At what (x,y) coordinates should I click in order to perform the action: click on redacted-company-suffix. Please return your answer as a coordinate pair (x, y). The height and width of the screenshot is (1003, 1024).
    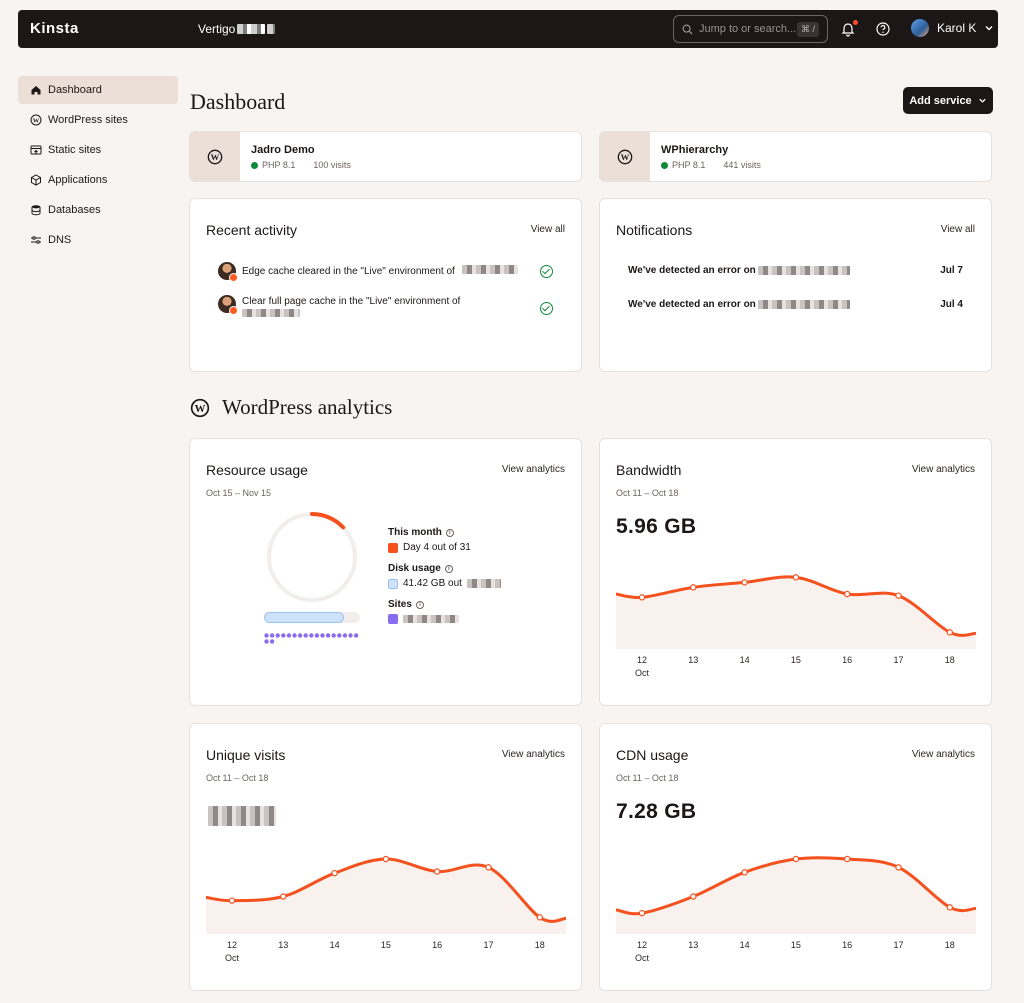
    Looking at the image, I should click on (251, 29).